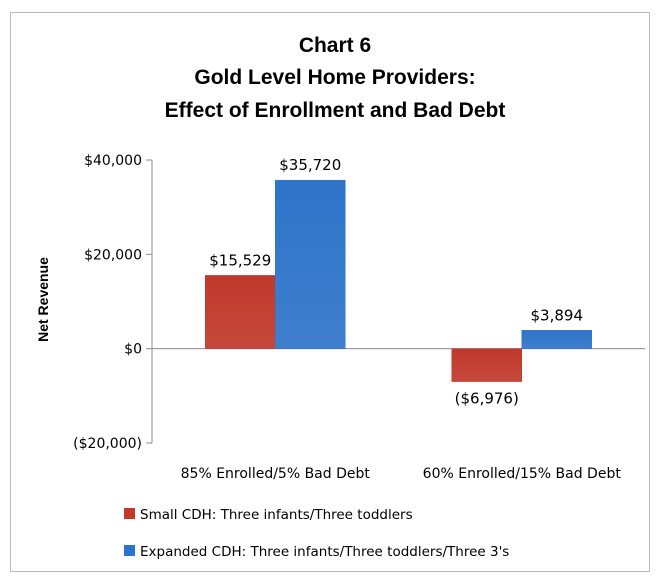  What do you see at coordinates (43, 299) in the screenshot?
I see `y-axis-label: Net Revenue` at bounding box center [43, 299].